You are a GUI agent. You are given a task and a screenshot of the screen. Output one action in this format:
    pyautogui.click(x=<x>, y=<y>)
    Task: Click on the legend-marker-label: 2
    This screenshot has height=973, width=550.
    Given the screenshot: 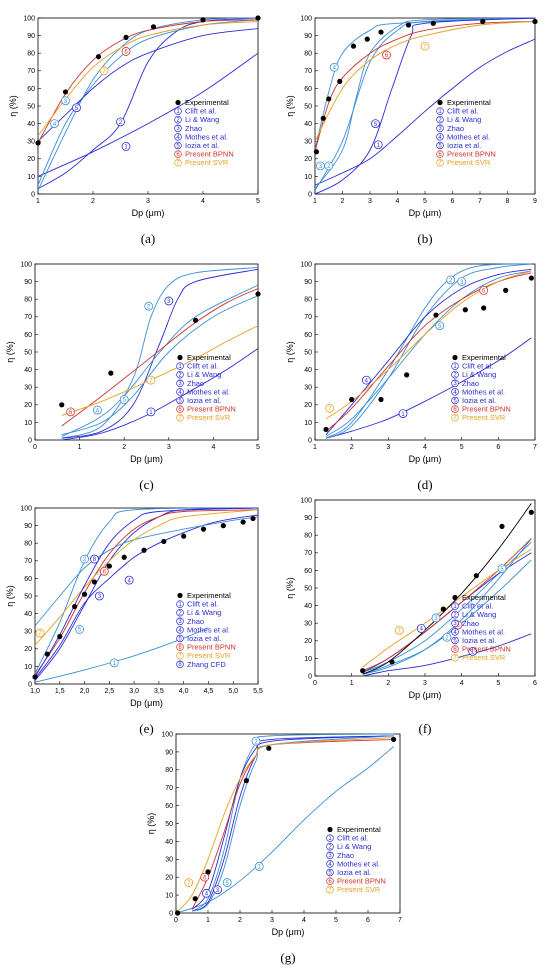 What is the action you would take?
    pyautogui.click(x=455, y=616)
    